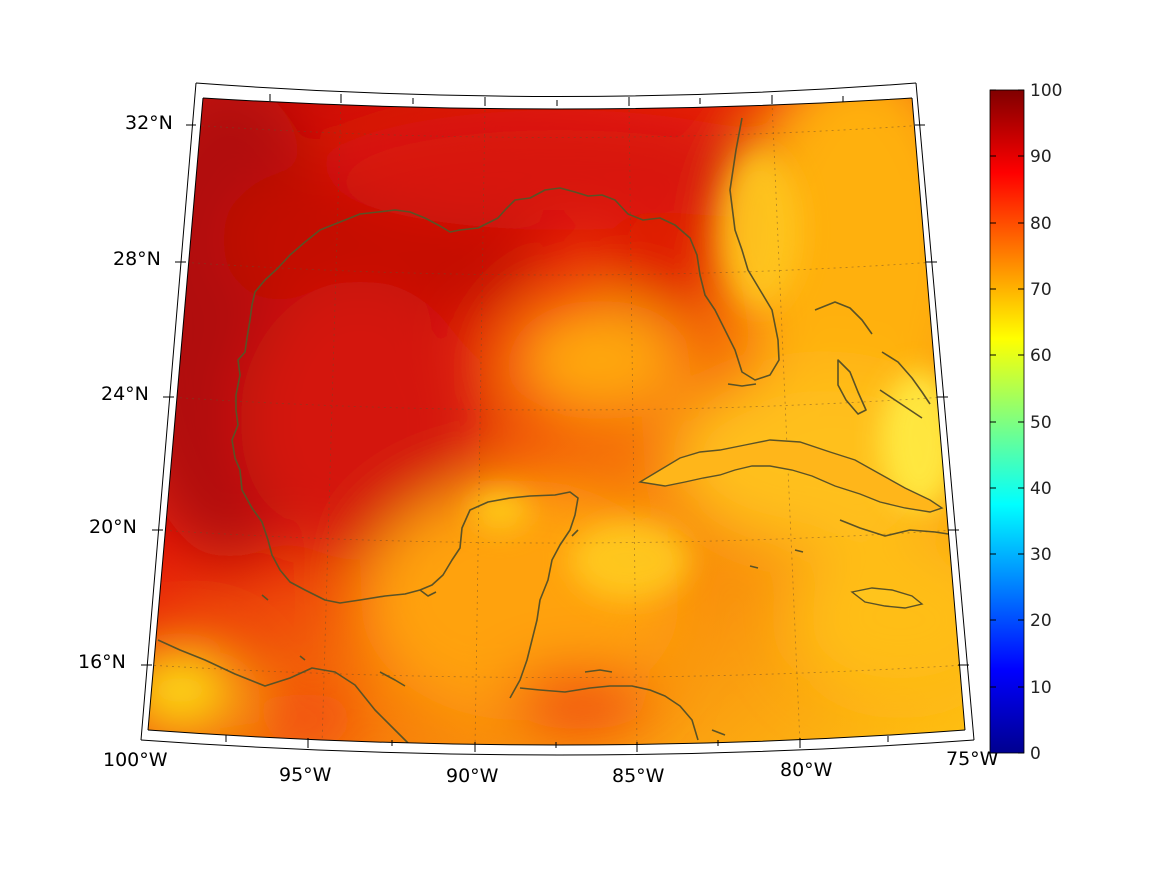  Describe the element at coordinates (1046, 91) in the screenshot. I see `colorbar-tick-label: 100` at that location.